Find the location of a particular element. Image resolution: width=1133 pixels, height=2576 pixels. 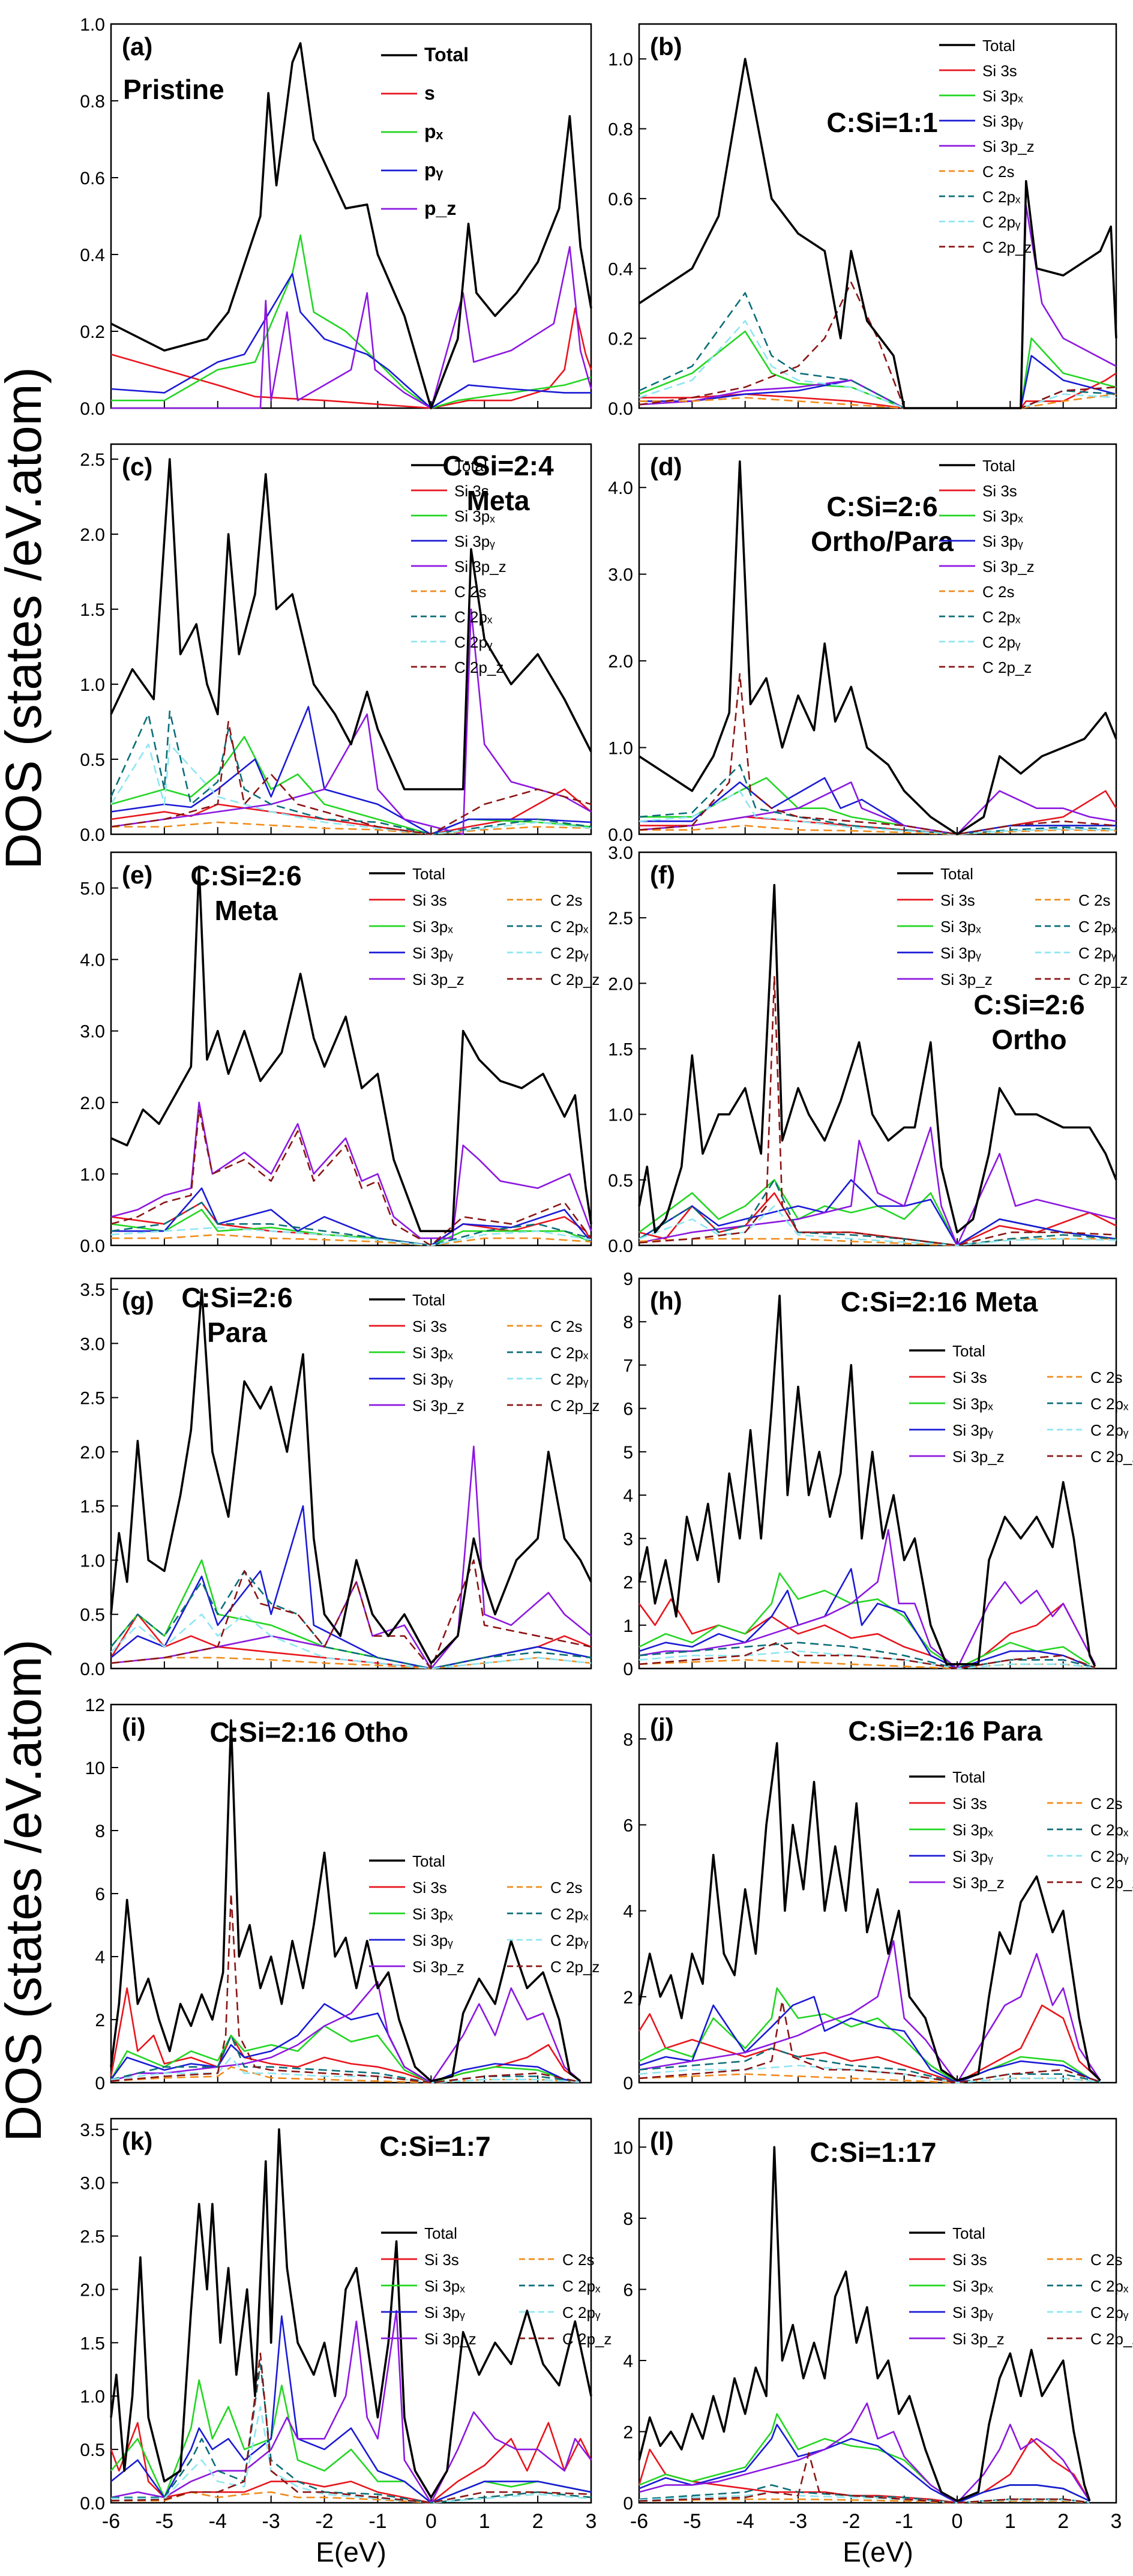

x-tick-label: -2 is located at coordinates (851, 2521).